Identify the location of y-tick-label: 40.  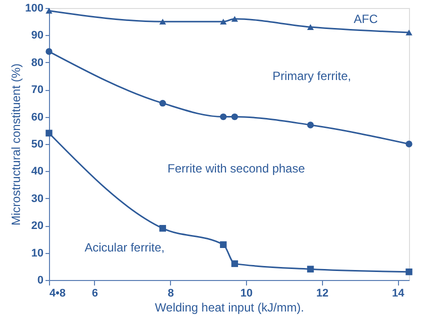
(37, 172).